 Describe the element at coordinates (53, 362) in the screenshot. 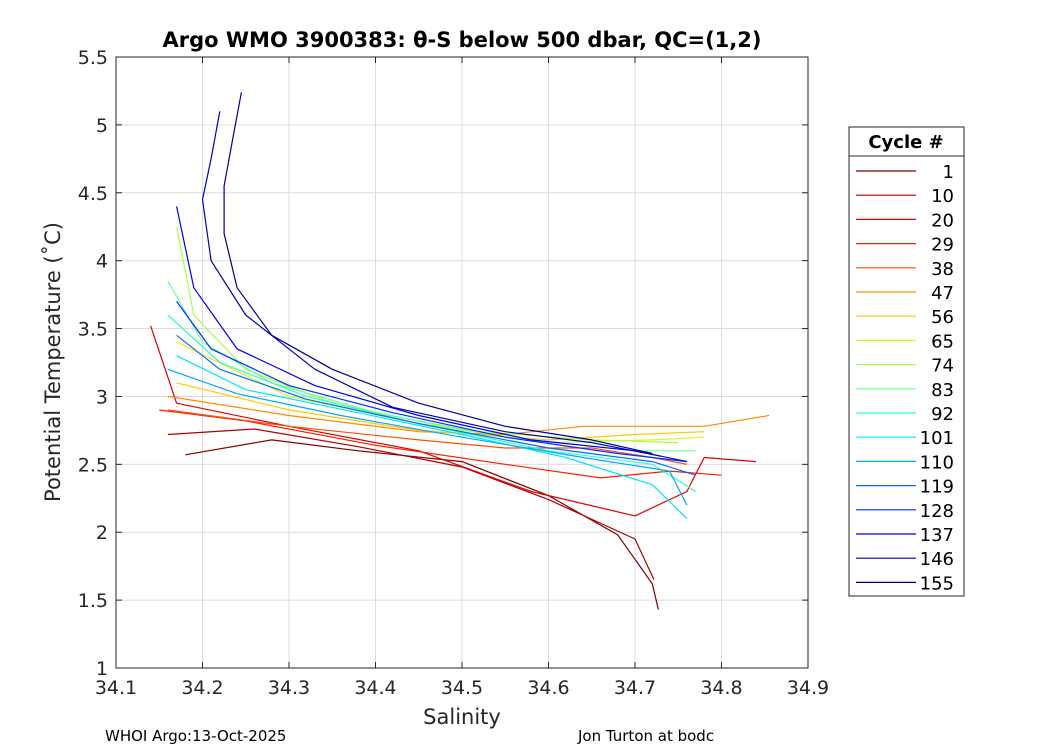

I see `y-axis-label: Potential Temperature (˚C)` at that location.